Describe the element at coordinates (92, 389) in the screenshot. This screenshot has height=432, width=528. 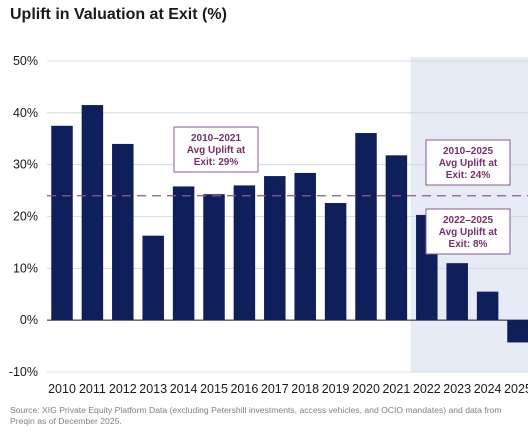
I see `x-tick-label: 2011` at that location.